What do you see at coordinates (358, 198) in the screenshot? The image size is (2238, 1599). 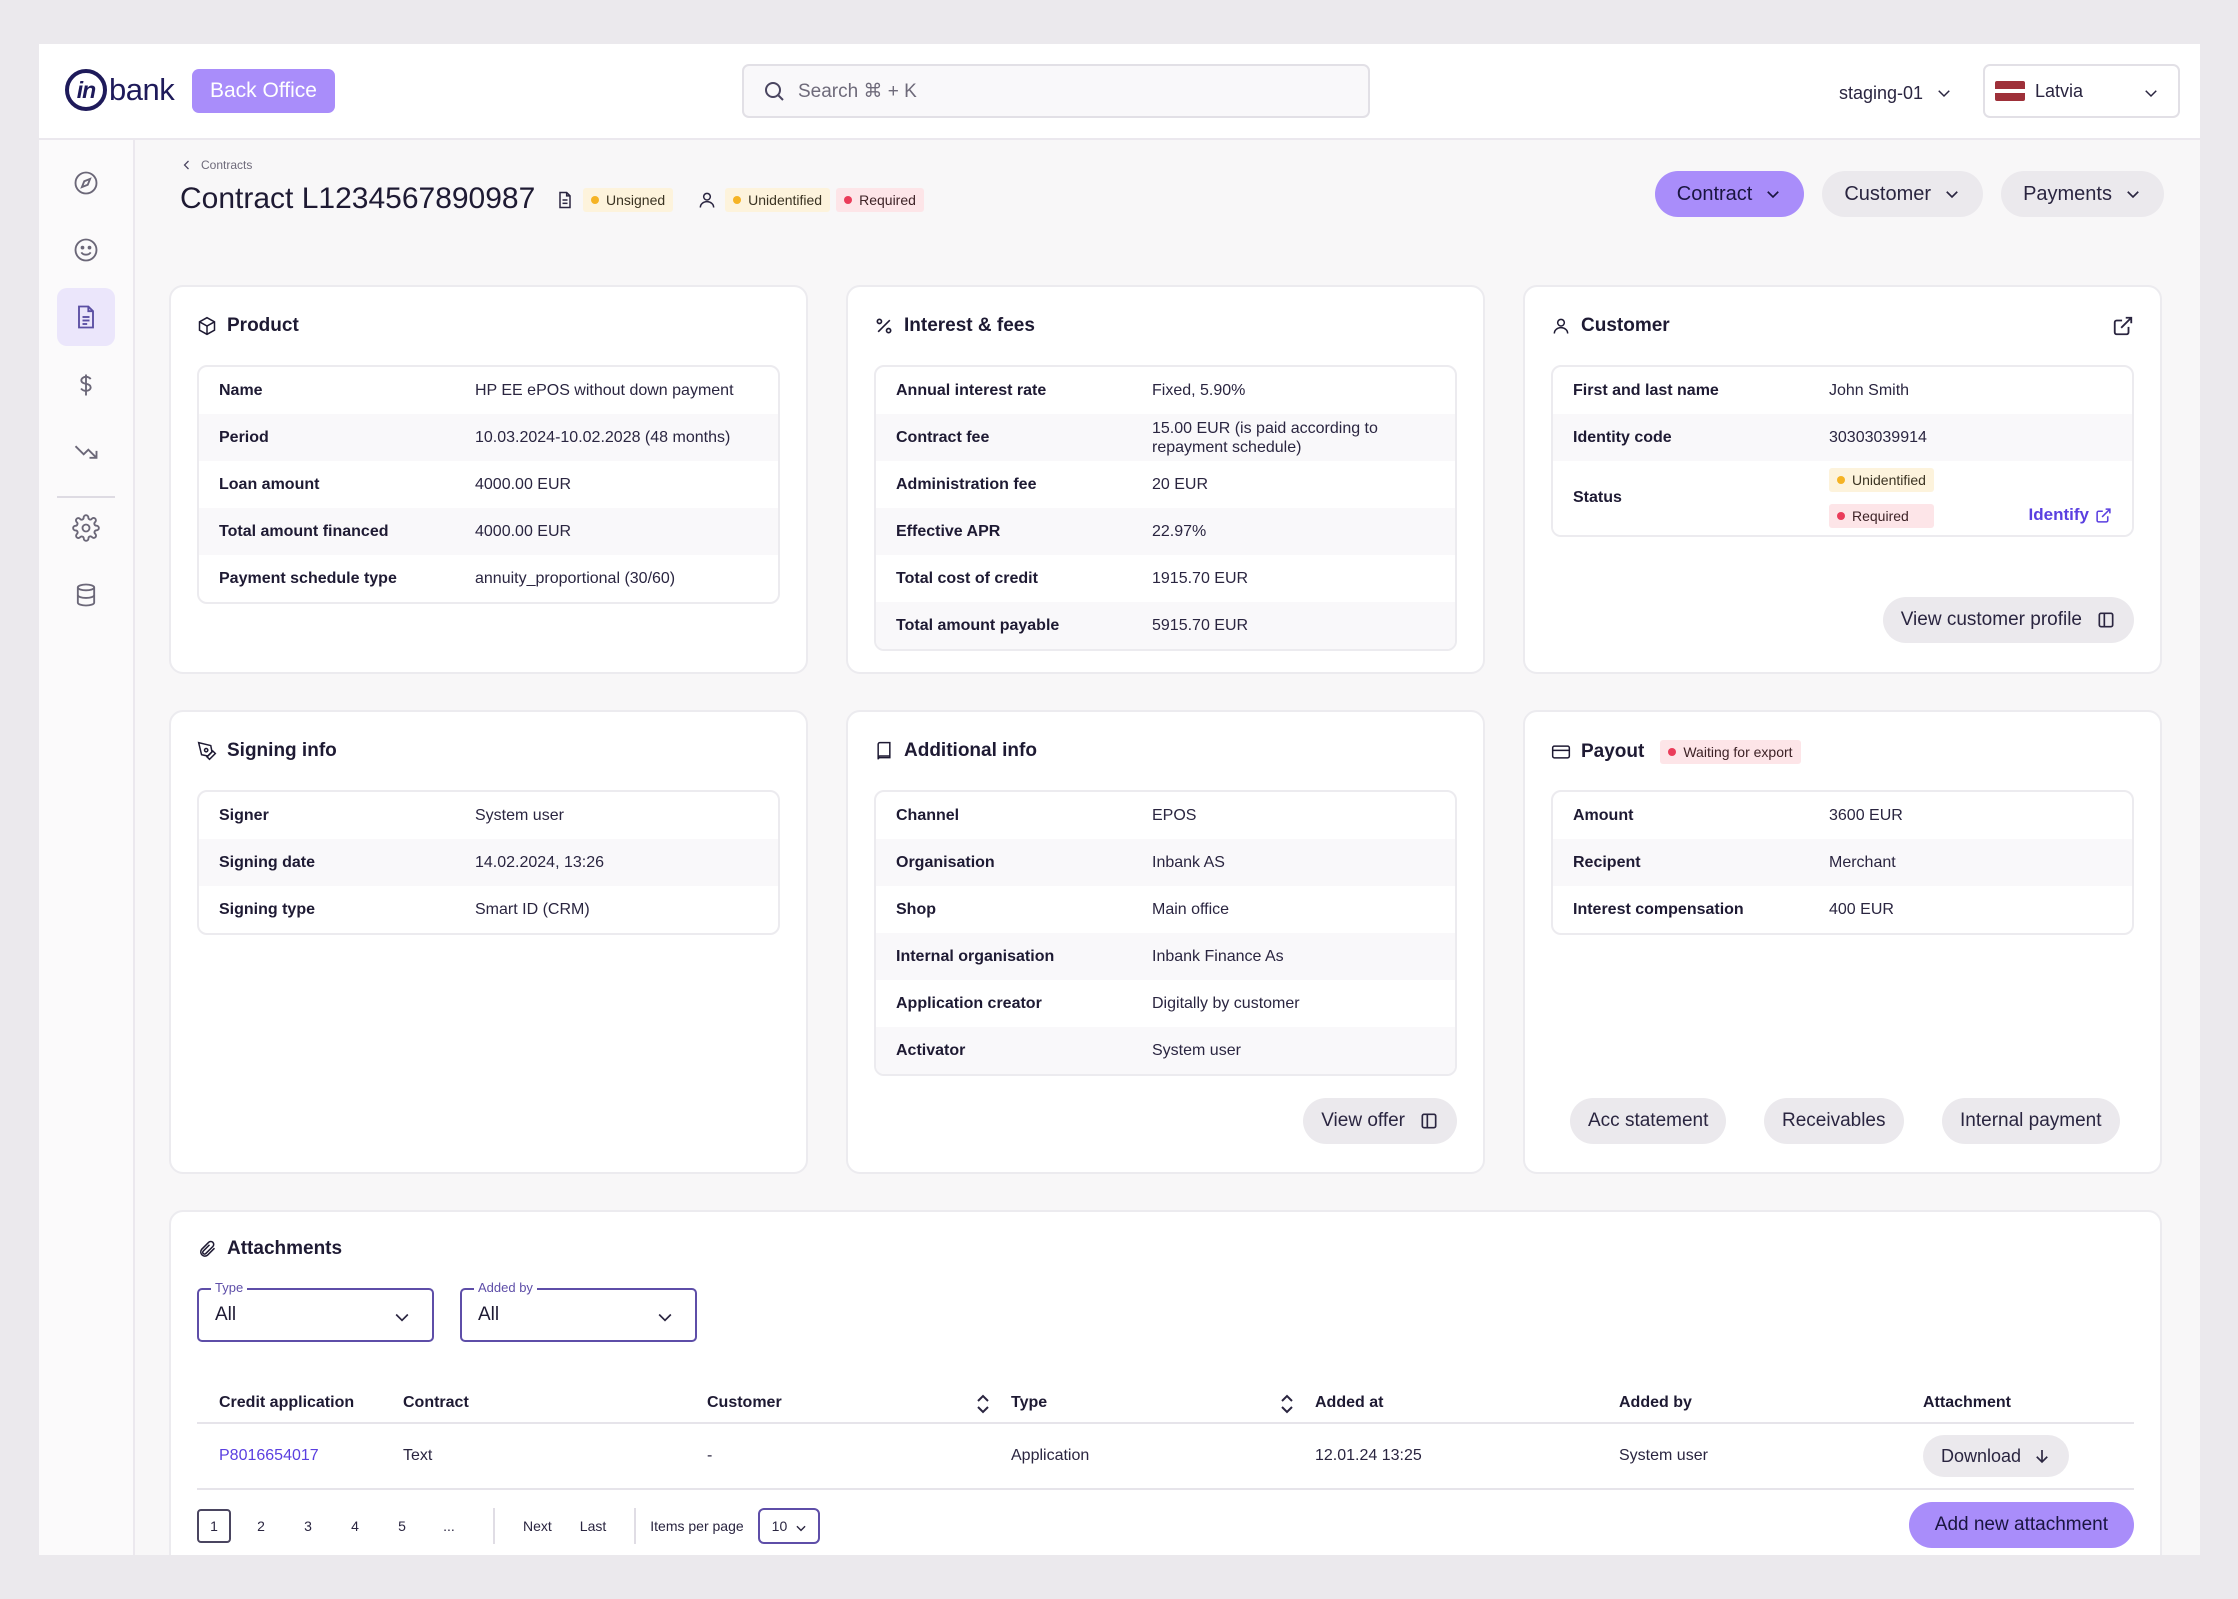 I see `page-title: Contract L1234567890987` at bounding box center [358, 198].